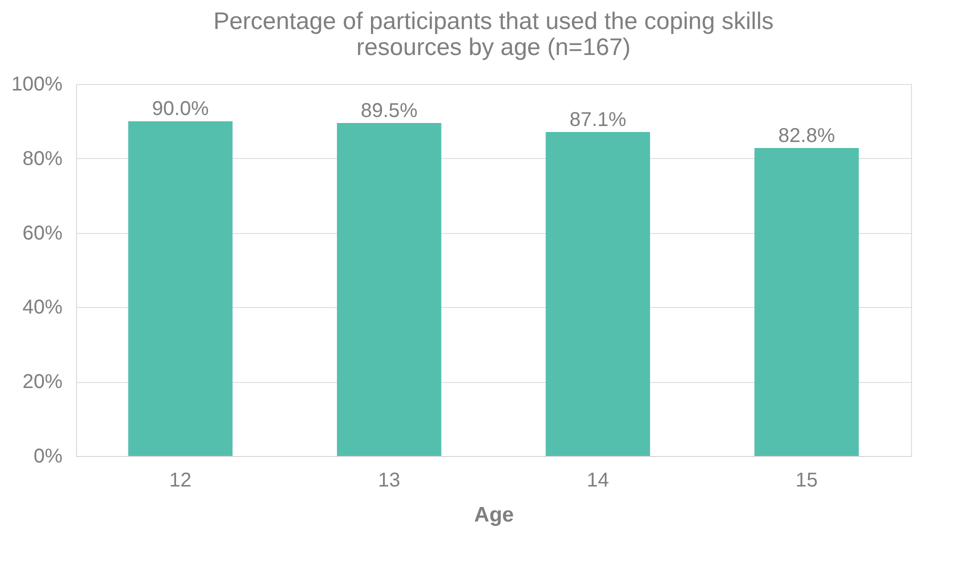 This screenshot has width=960, height=581. What do you see at coordinates (389, 481) in the screenshot?
I see `x-tick-label: 13` at bounding box center [389, 481].